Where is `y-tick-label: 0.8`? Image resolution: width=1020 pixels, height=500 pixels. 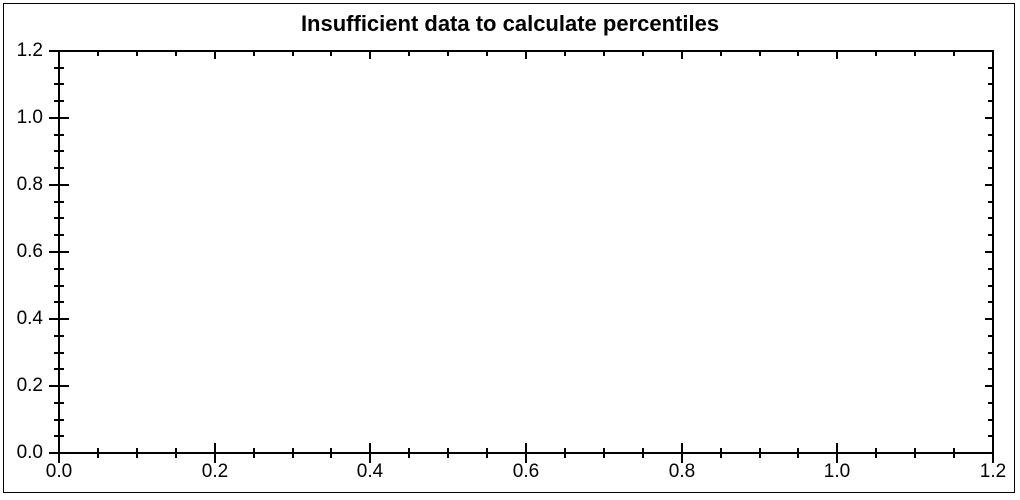 y-tick-label: 0.8 is located at coordinates (29, 184).